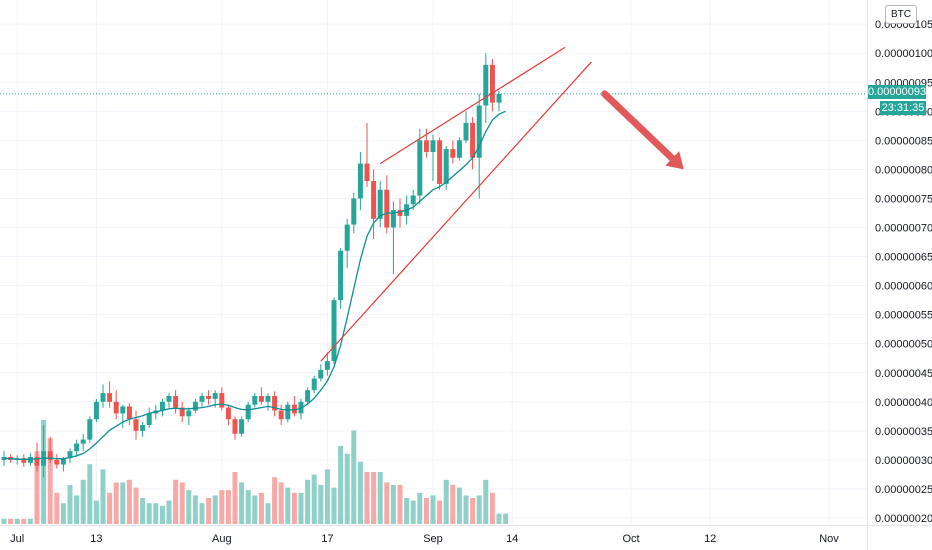 Image resolution: width=932 pixels, height=550 pixels. I want to click on y-tick-label: 0.00000075, so click(903, 199).